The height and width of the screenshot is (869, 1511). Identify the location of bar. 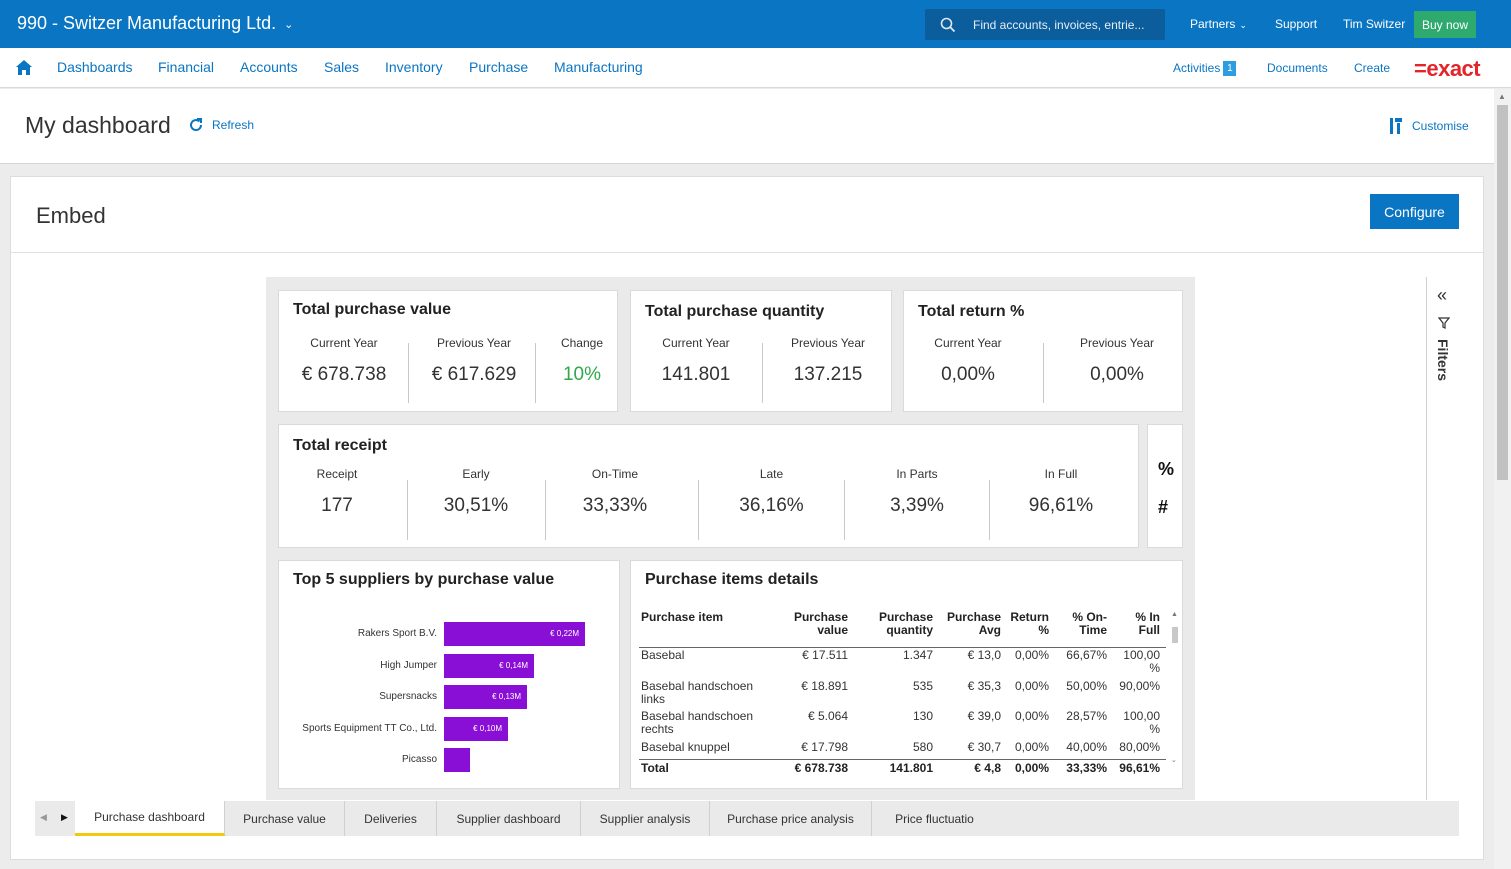
(457, 760).